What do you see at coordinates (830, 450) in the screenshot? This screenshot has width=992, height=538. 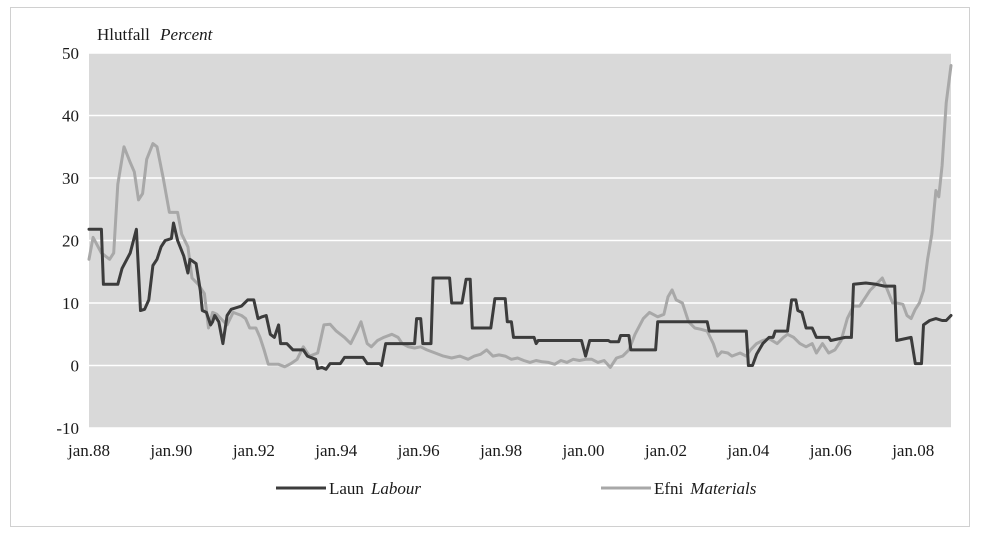 I see `x-tick-label: jan.06` at bounding box center [830, 450].